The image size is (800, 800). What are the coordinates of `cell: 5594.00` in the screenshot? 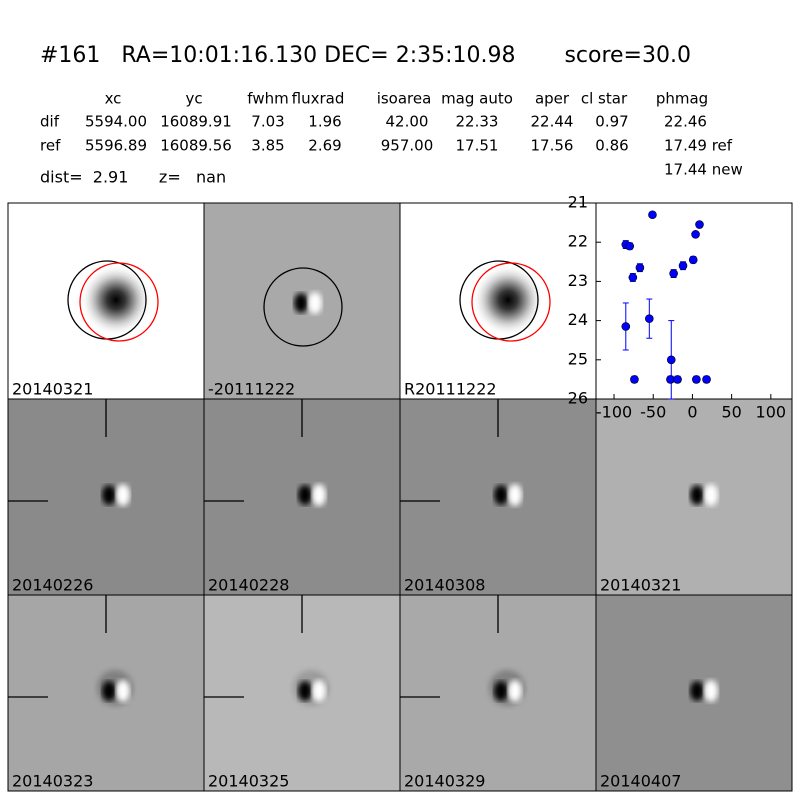 It's located at (116, 122).